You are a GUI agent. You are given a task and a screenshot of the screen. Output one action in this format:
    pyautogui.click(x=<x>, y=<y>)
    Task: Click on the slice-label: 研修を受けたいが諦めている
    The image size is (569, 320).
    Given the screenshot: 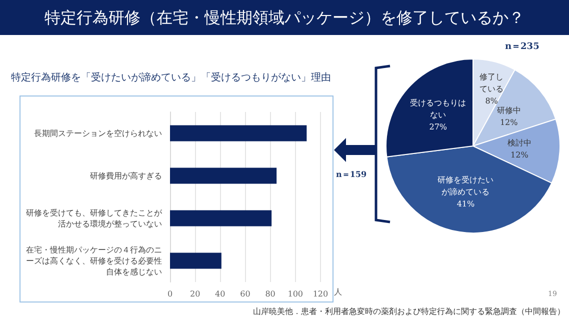 What is the action you would take?
    pyautogui.click(x=466, y=185)
    